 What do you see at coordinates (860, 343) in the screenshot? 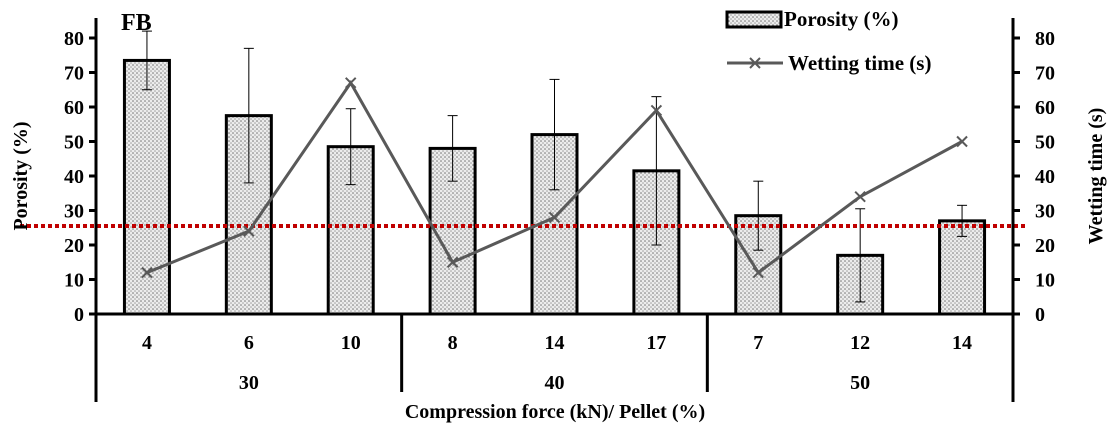
I see `x-tick-label: 12` at bounding box center [860, 343].